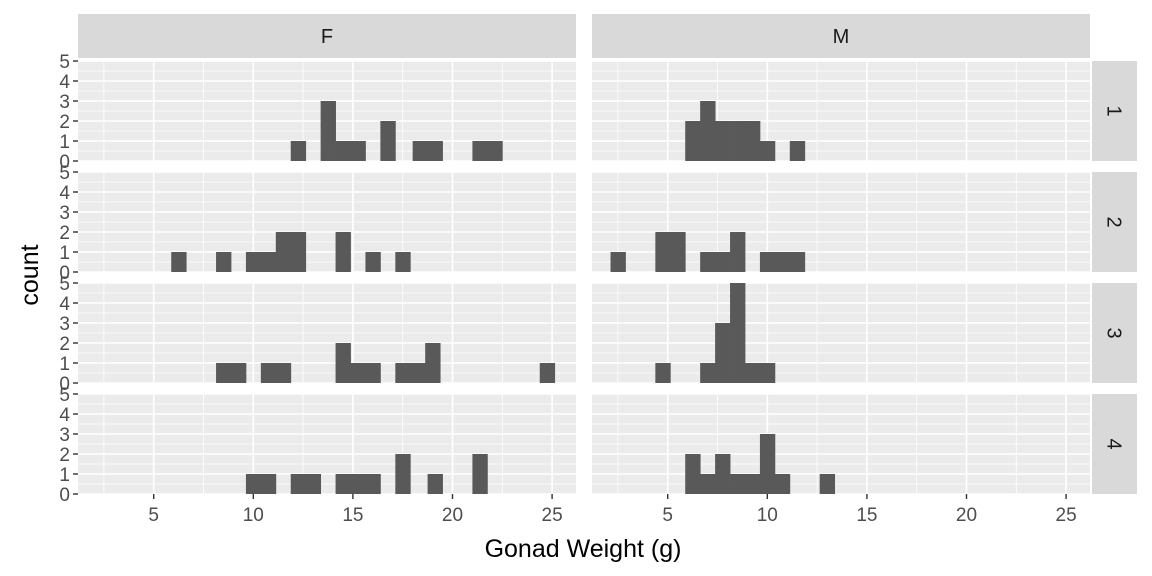  I want to click on facet-strip-M, so click(841, 36).